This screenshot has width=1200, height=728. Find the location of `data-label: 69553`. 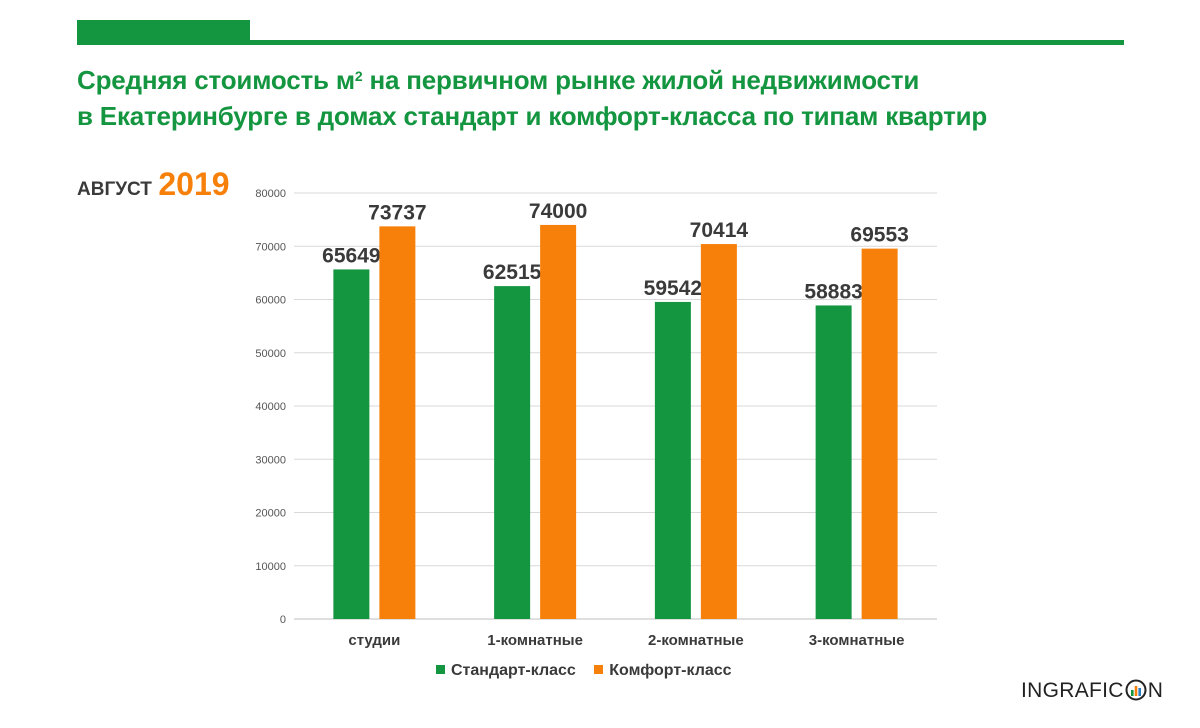

data-label: 69553 is located at coordinates (879, 235).